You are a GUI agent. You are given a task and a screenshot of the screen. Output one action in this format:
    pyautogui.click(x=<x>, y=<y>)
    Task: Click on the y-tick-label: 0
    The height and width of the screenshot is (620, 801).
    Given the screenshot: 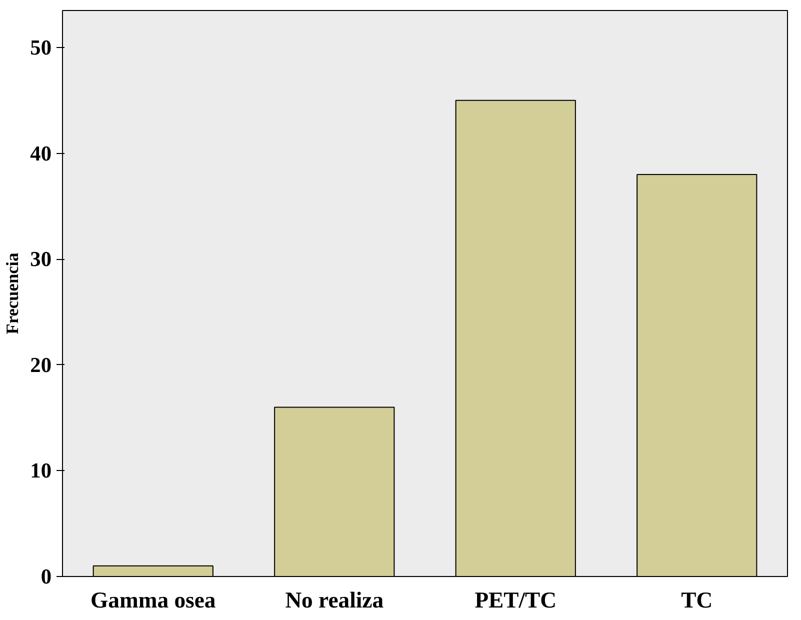 What is the action you would take?
    pyautogui.click(x=46, y=576)
    